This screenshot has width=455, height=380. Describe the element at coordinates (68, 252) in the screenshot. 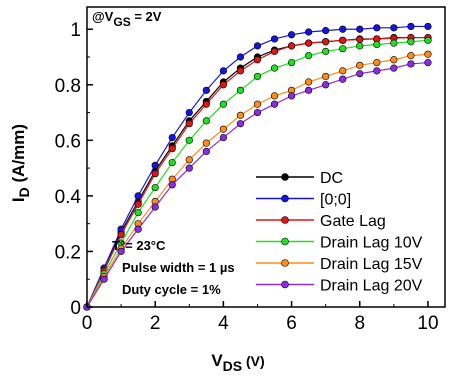

I see `y-tick-label: 0.2` at that location.